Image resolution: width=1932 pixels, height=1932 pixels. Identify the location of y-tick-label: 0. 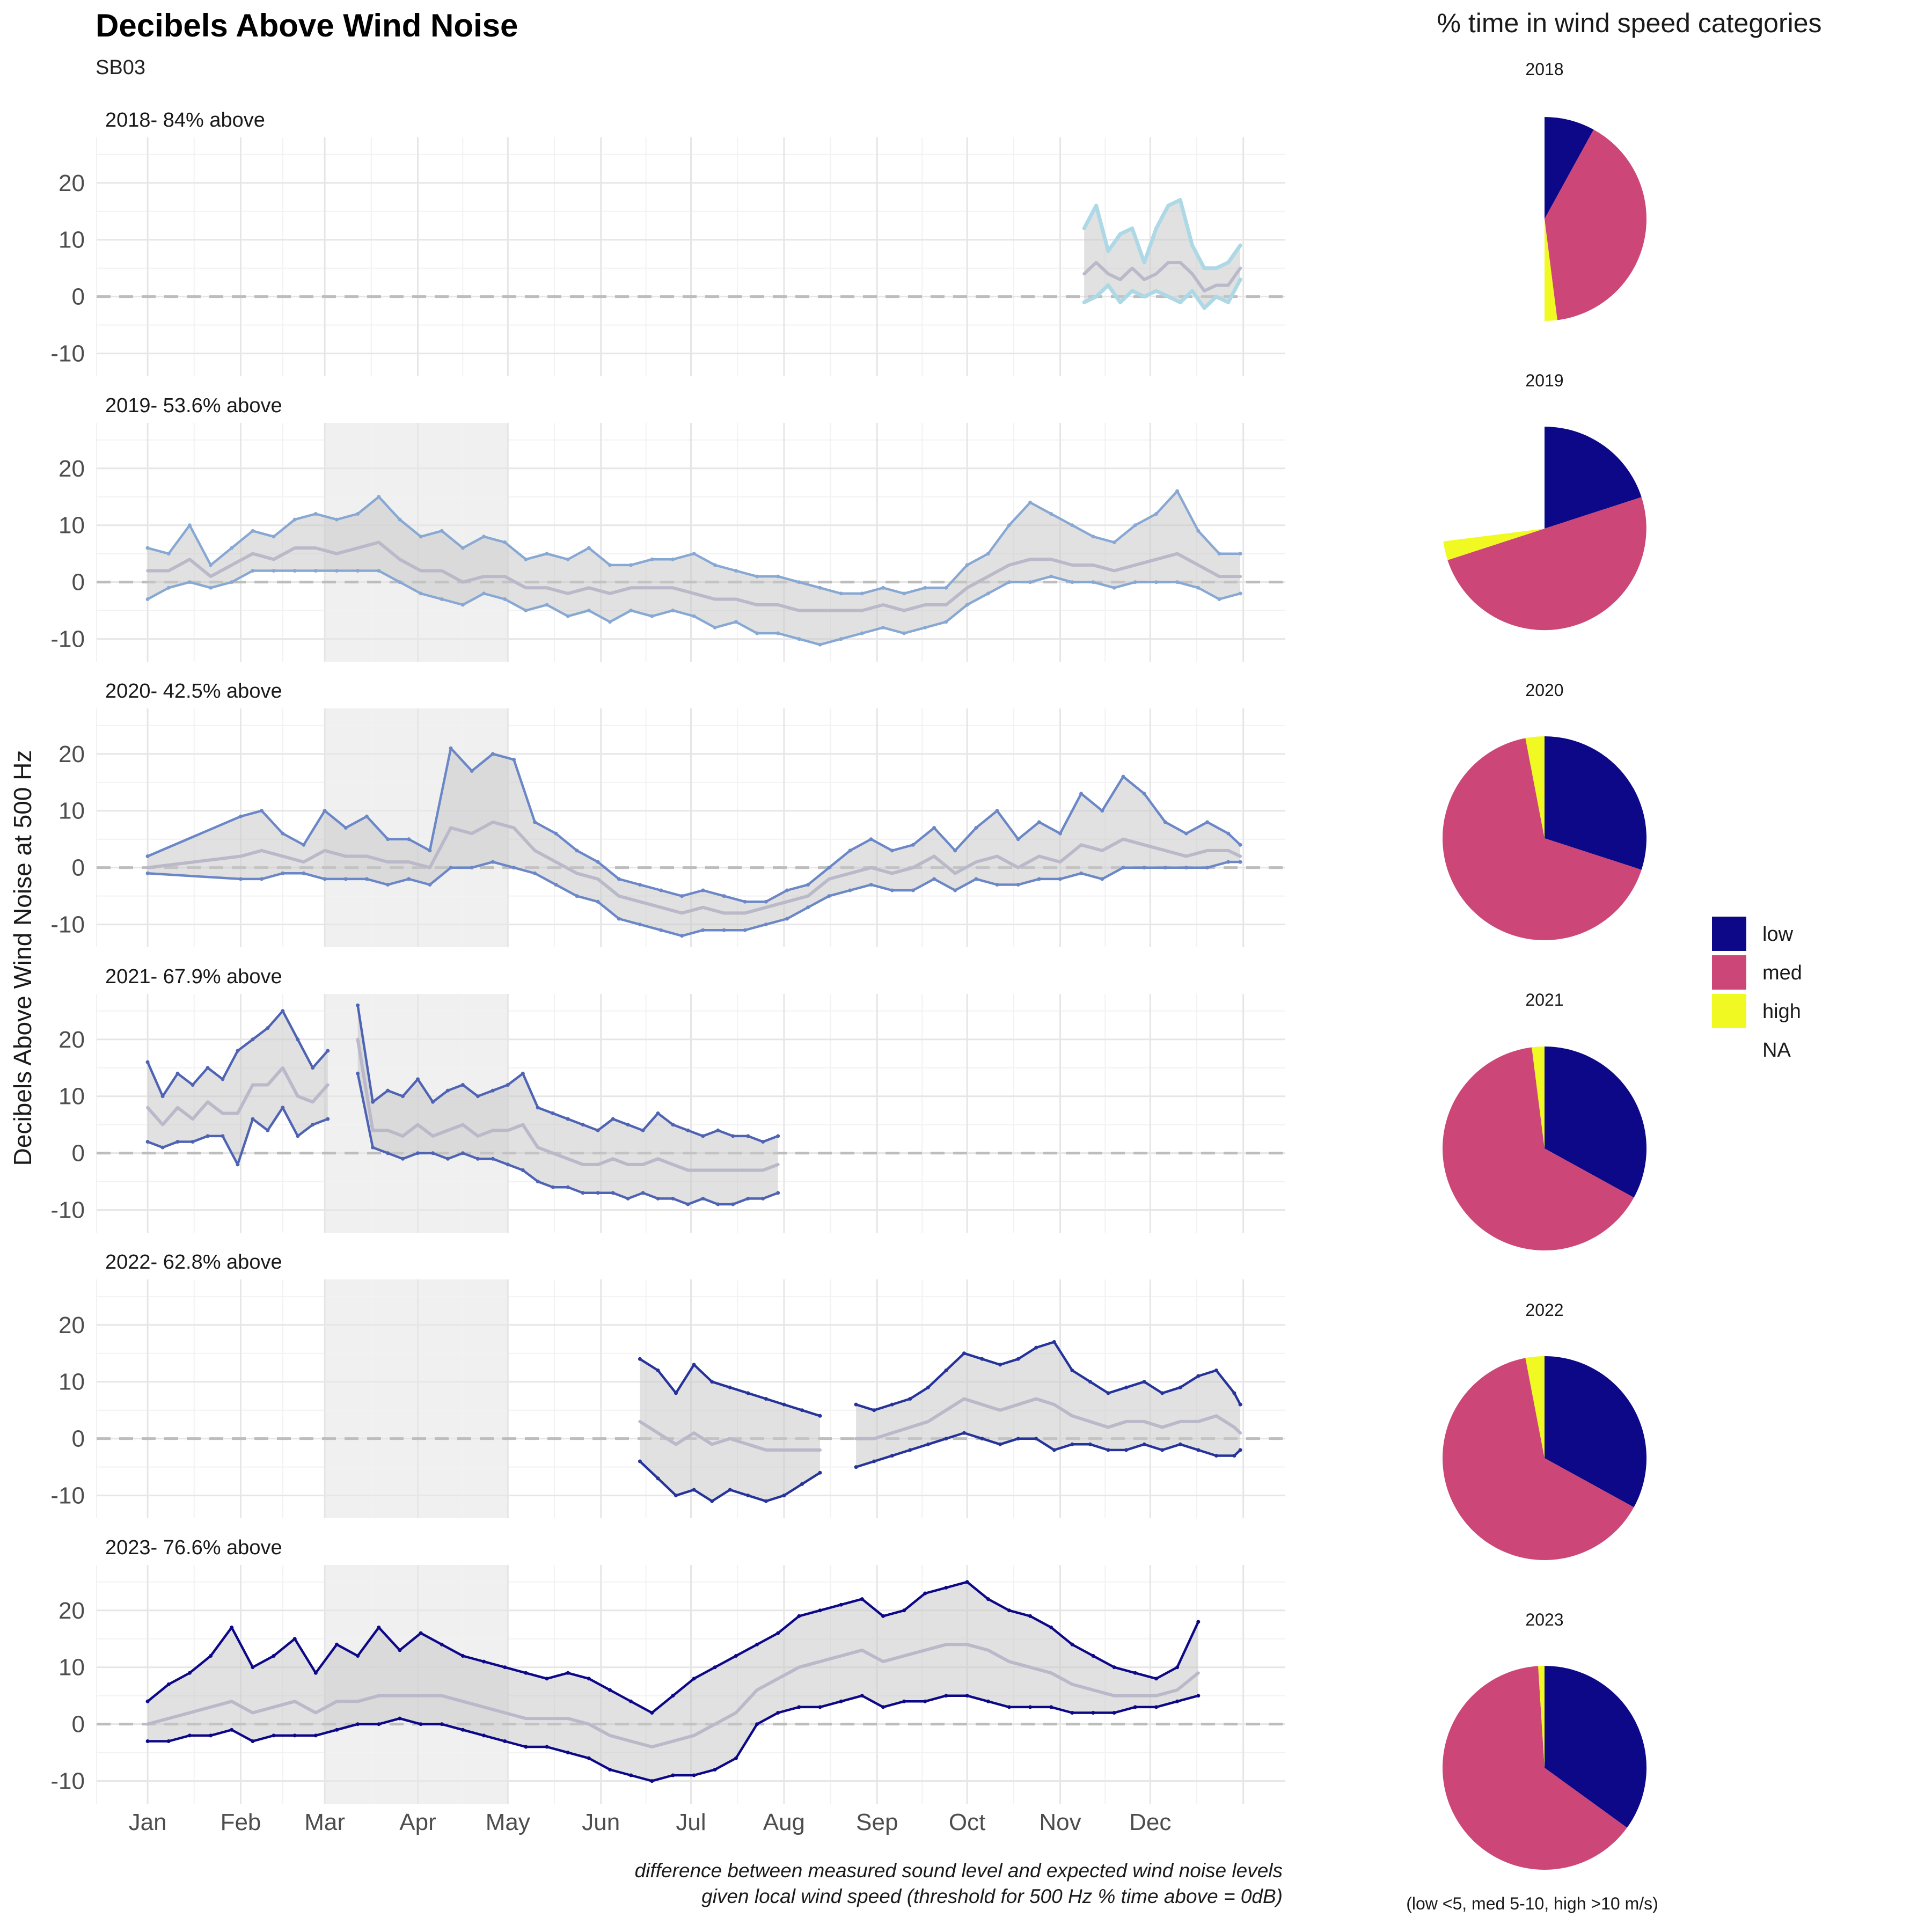
(78, 868).